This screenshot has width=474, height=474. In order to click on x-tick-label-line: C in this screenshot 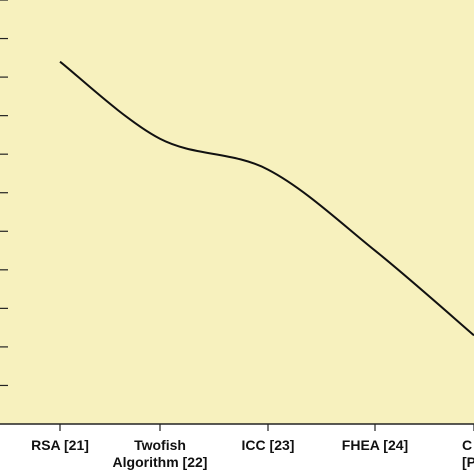, I will do `click(467, 445)`.